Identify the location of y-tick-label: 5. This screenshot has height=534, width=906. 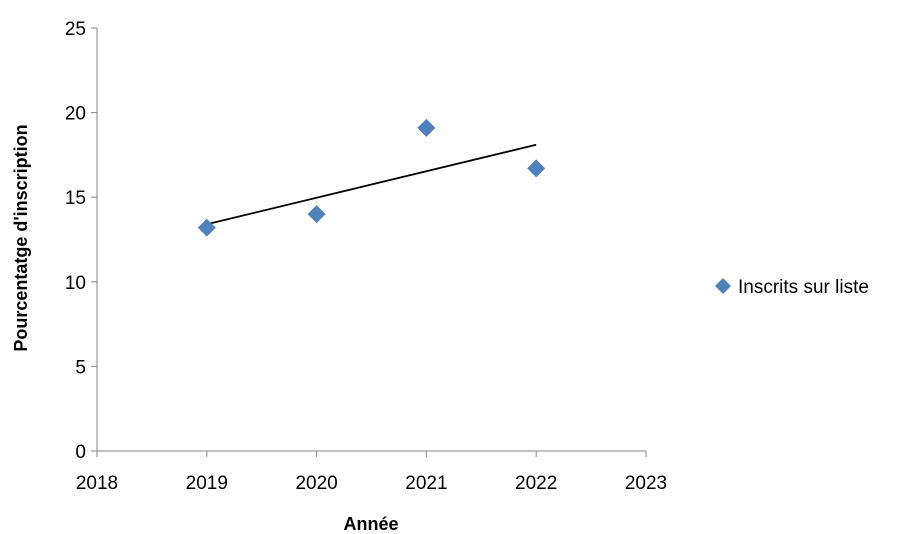
(80, 367).